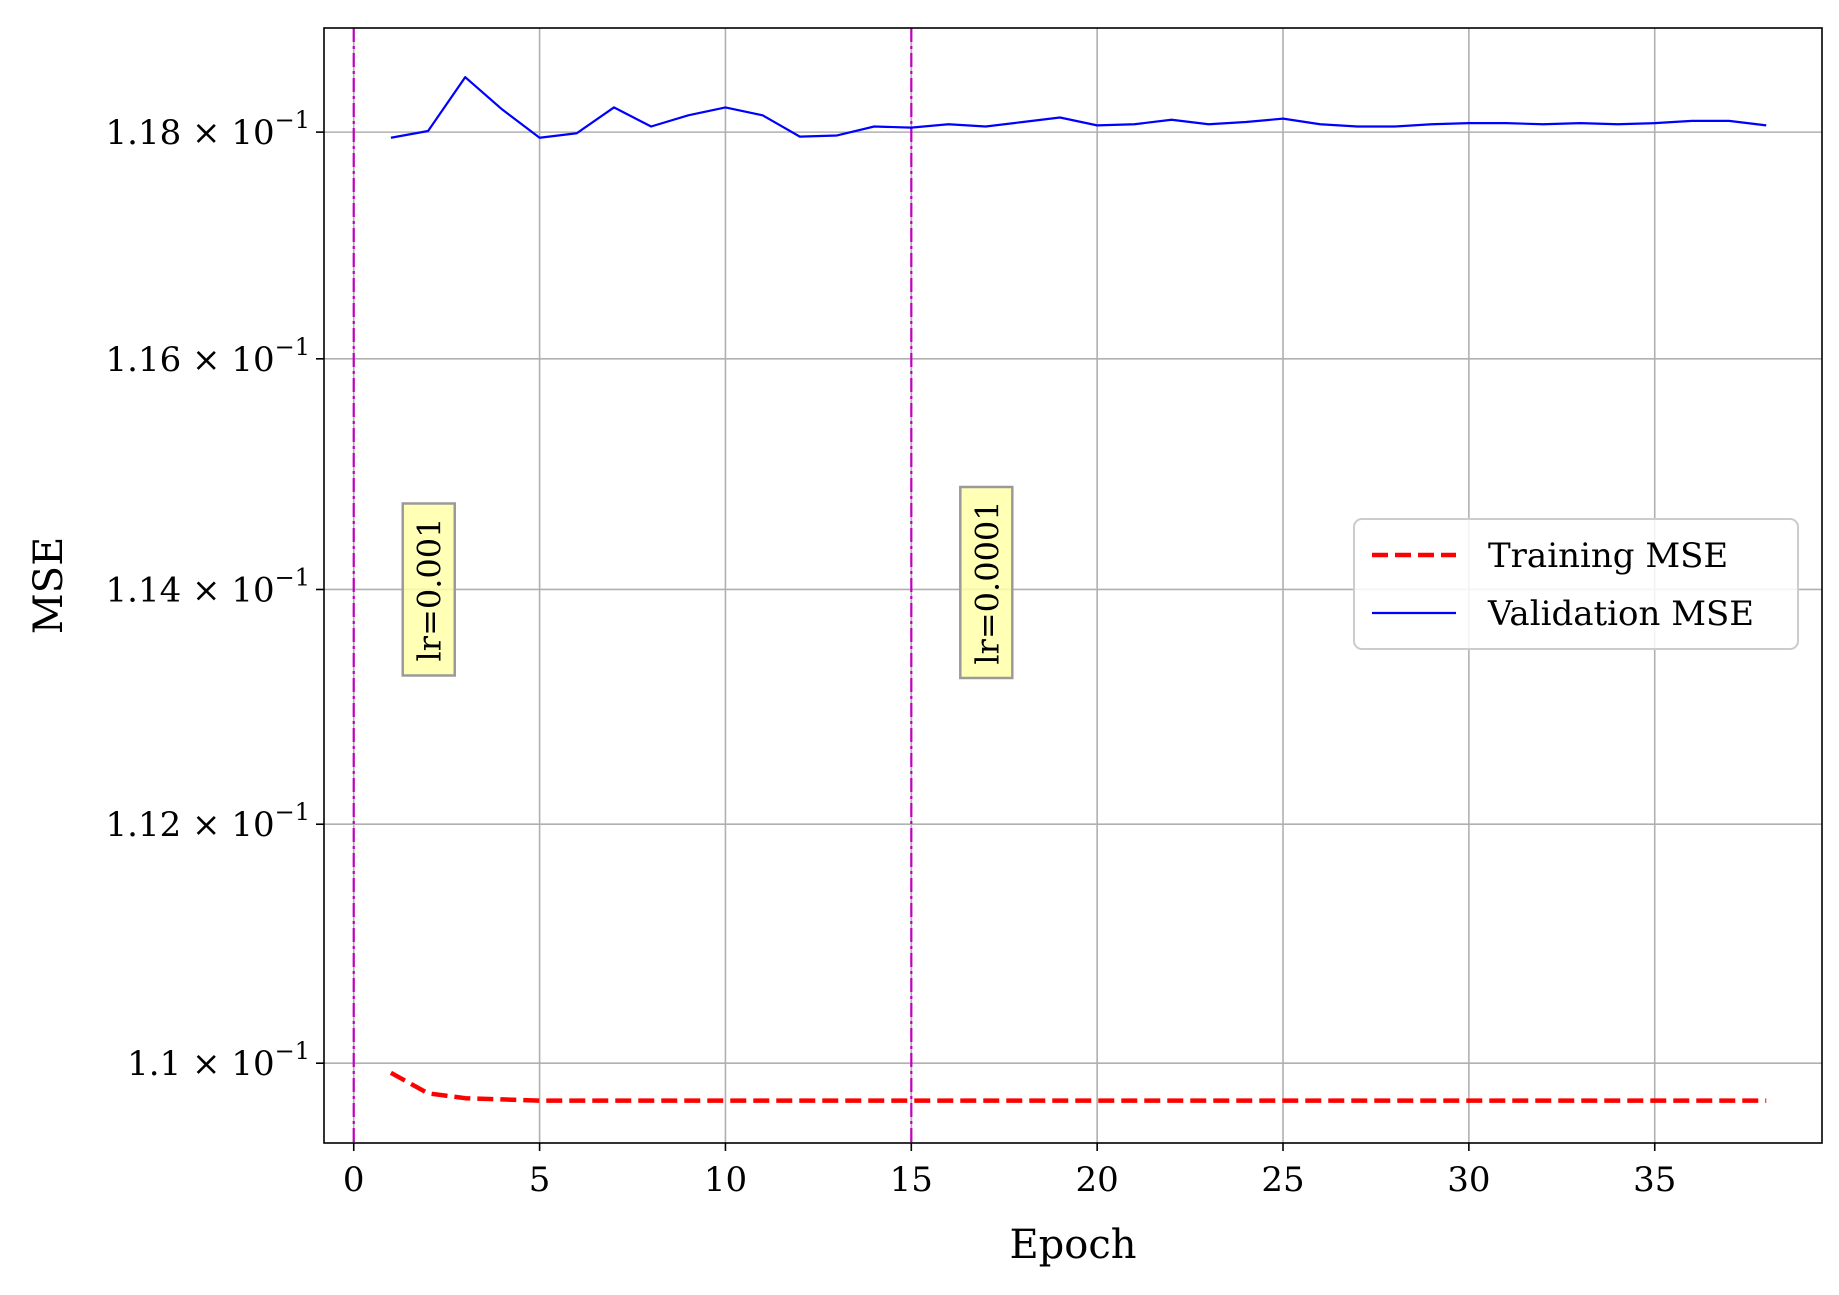 The height and width of the screenshot is (1295, 1839). I want to click on x-axis-ticks: 0 5 10 15 20 25 30 35, so click(1009, 1171).